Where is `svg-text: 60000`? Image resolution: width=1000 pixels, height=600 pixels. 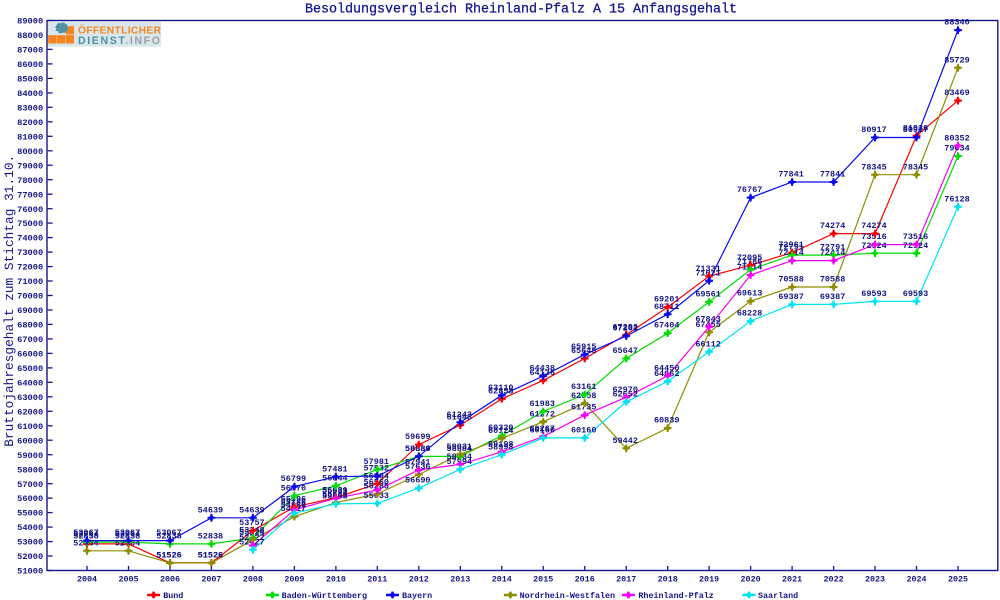 svg-text: 60000 is located at coordinates (30, 441).